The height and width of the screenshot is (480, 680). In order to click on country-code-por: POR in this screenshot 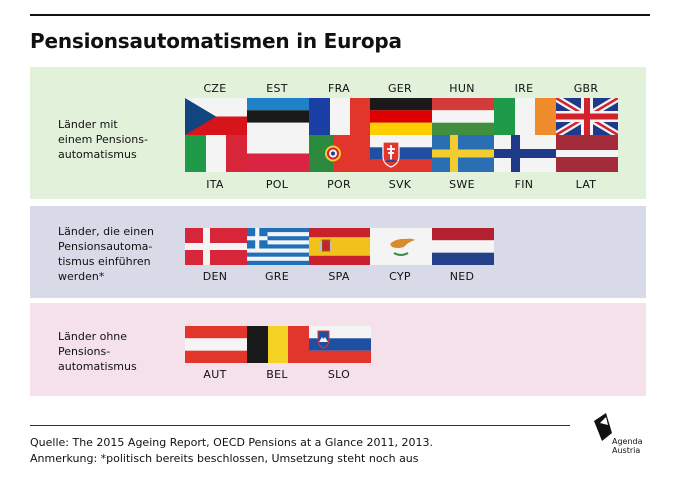, I will do `click(339, 184)`.